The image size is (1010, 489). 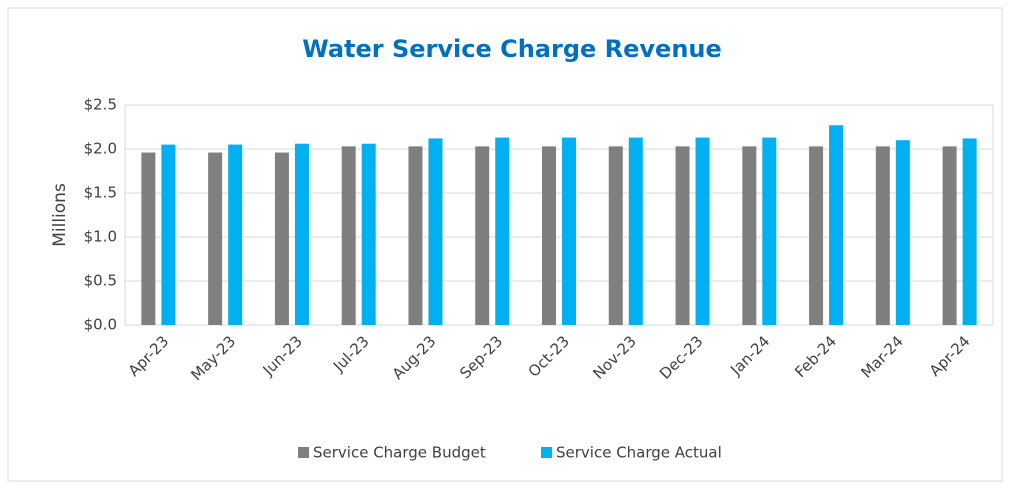 I want to click on y-axis-label: Millions, so click(x=60, y=215).